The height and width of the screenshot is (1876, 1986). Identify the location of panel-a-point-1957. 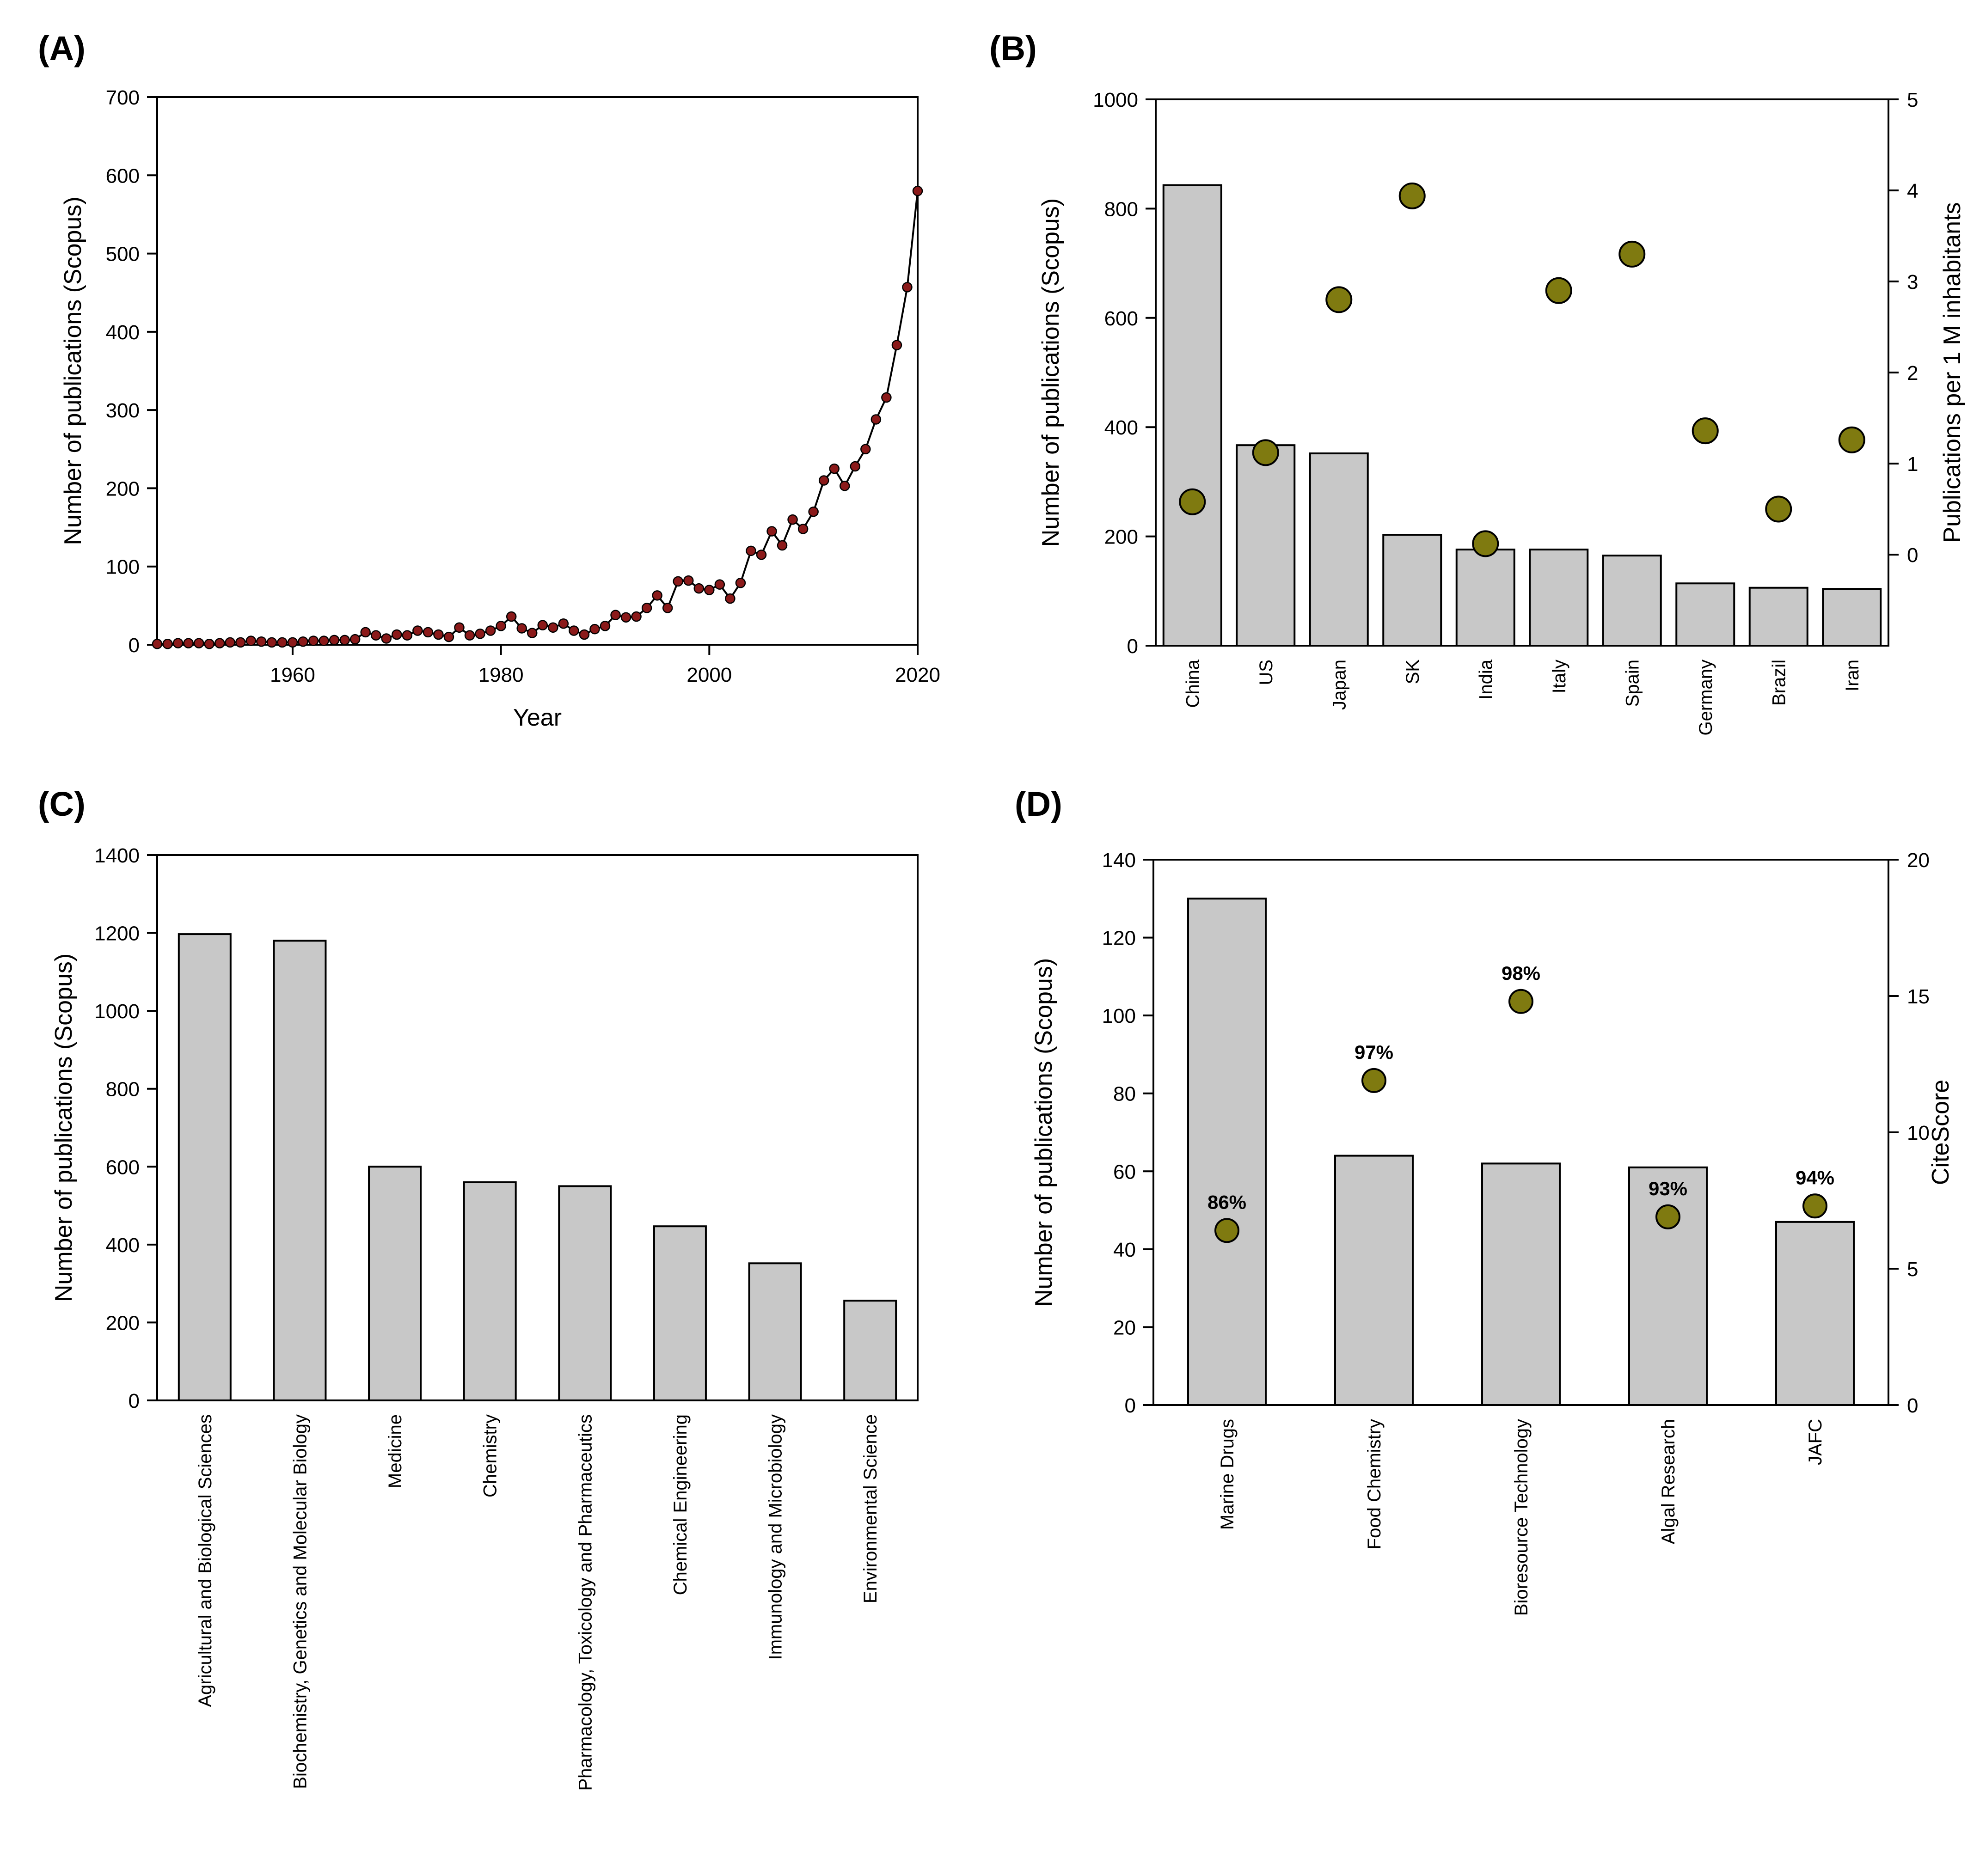
(262, 641).